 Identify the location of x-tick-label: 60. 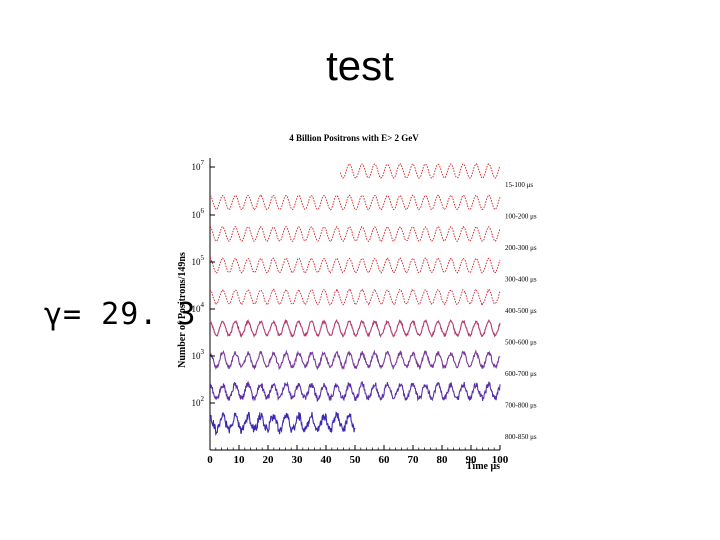
(385, 460).